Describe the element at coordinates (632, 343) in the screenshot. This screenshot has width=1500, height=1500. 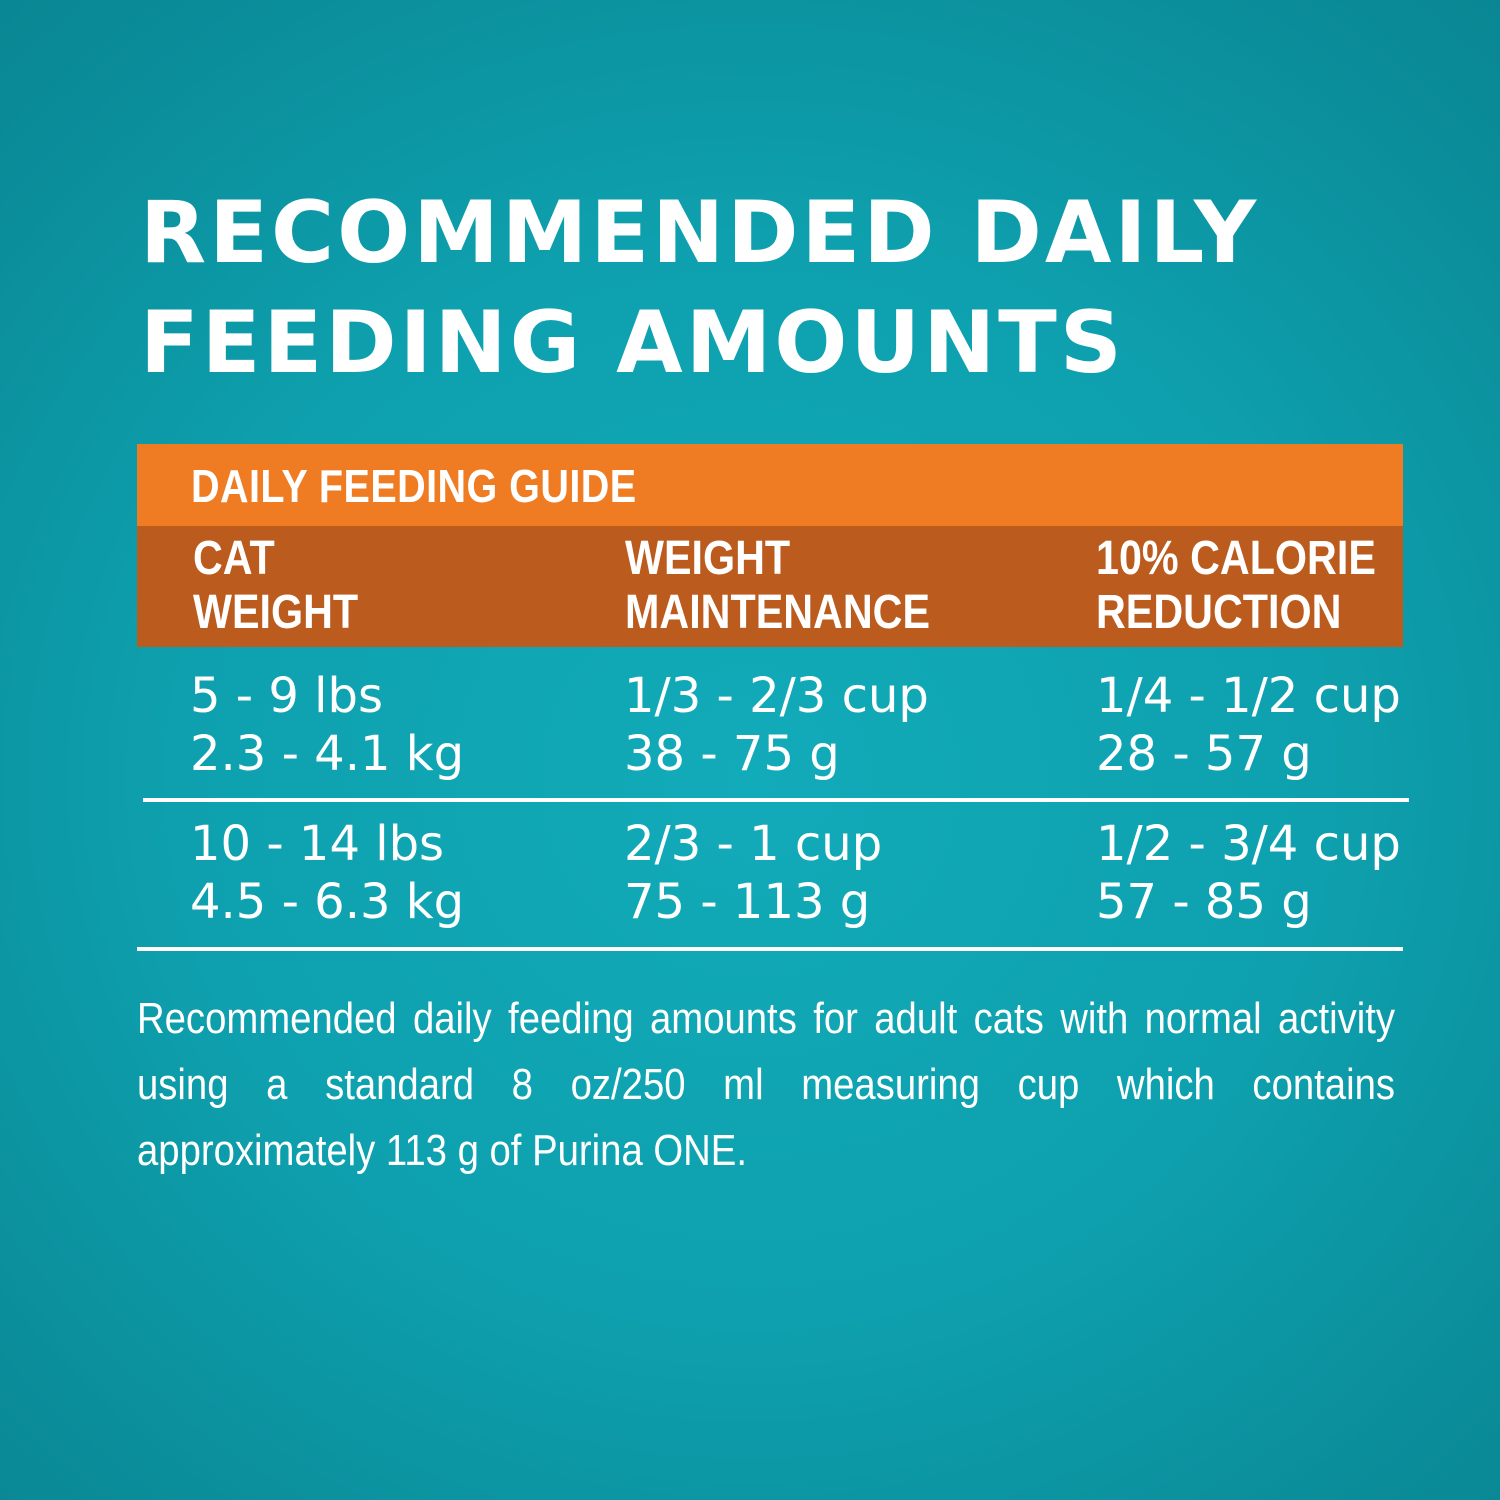
I see `title-line-2: FEEDING AMOUNTS` at that location.